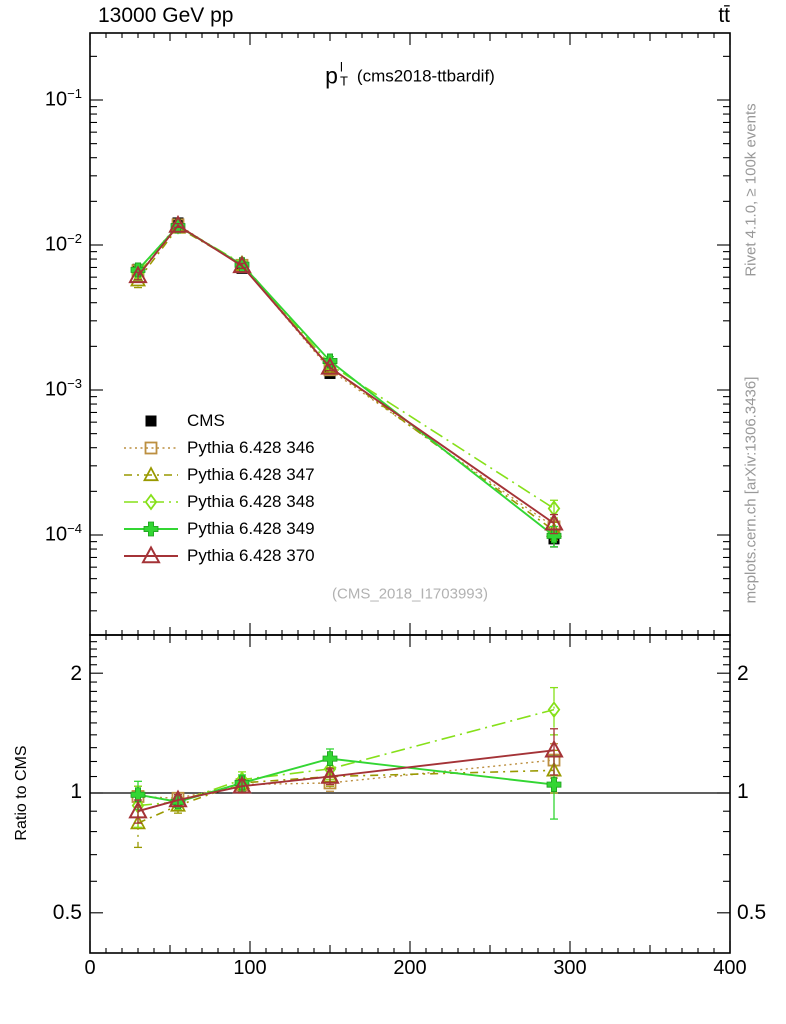  I want to click on observable-symbol: p, so click(331, 75).